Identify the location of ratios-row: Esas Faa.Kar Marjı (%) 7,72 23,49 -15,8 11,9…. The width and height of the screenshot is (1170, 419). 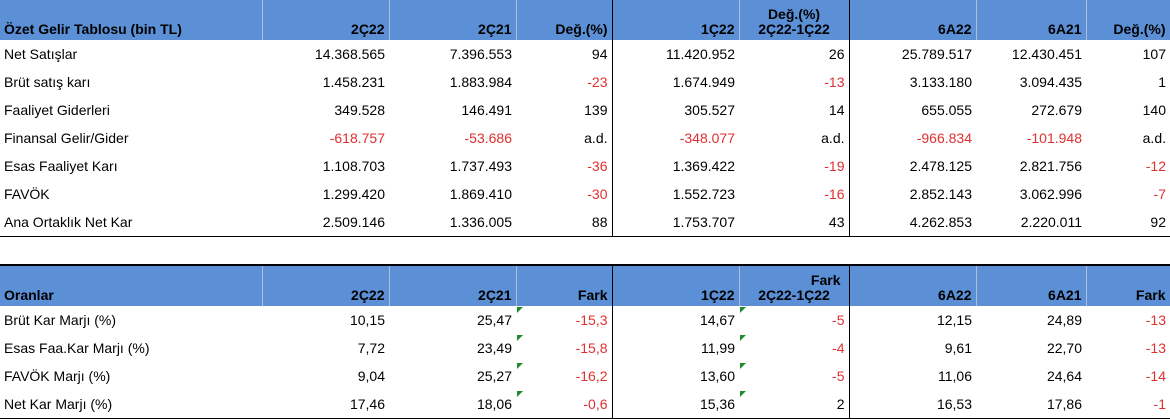
(585, 348).